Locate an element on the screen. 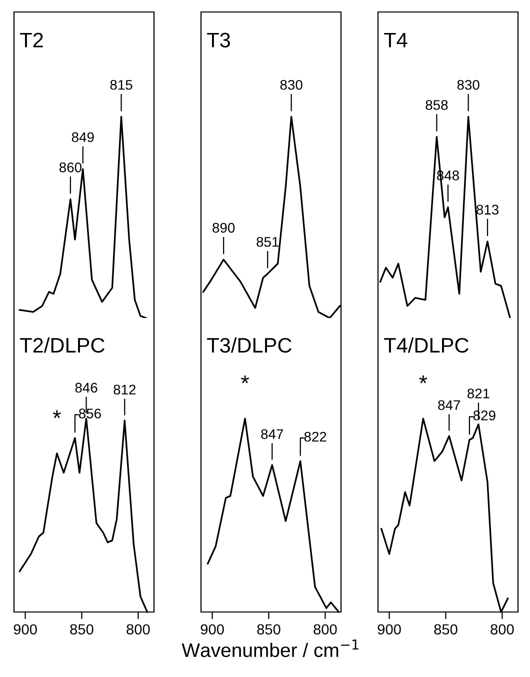  annotation: 815 is located at coordinates (121, 85).